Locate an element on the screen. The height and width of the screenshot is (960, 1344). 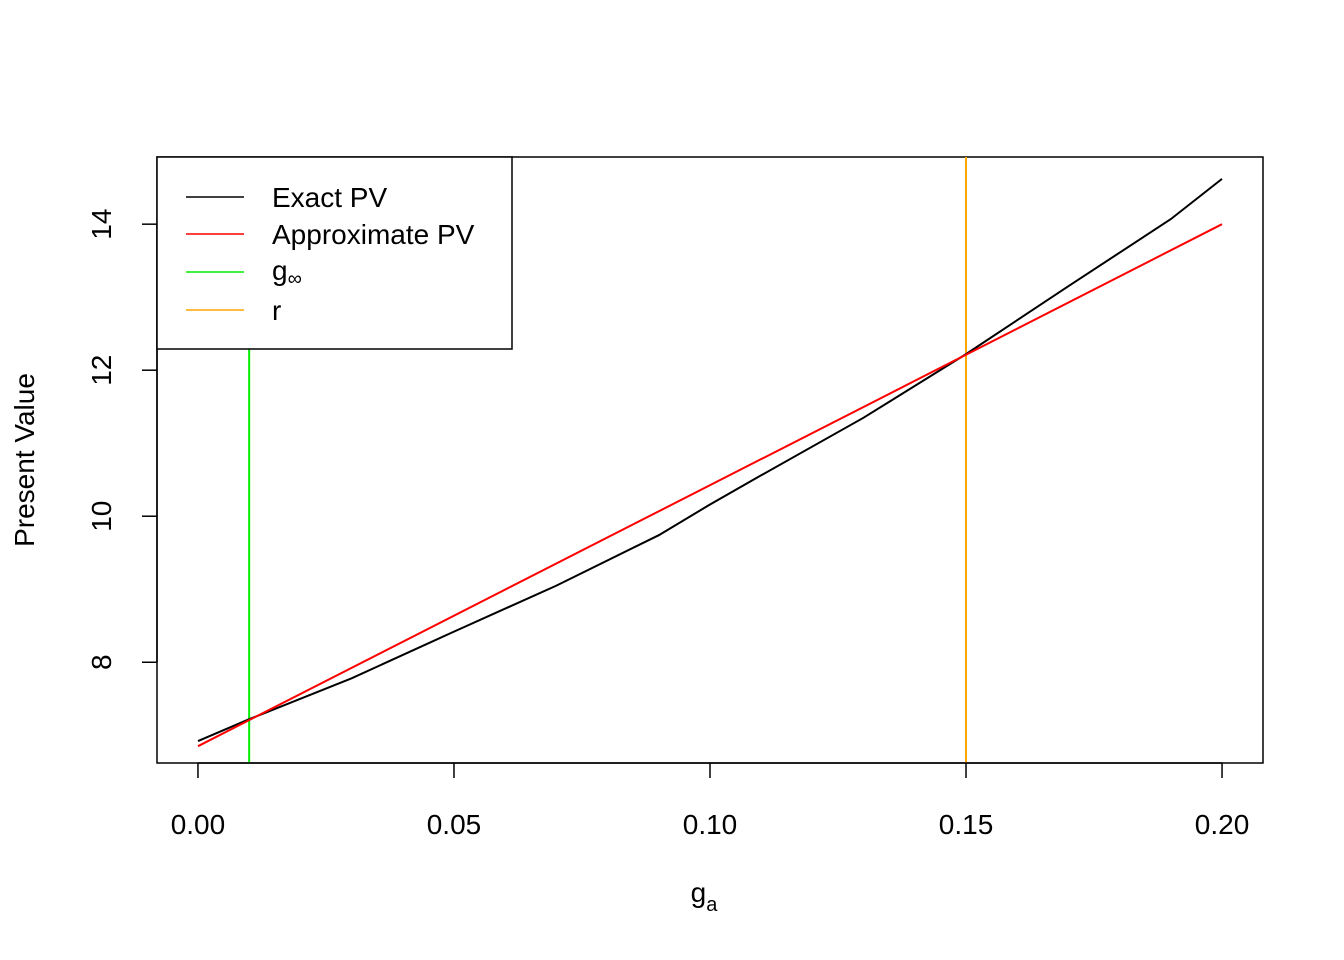
y-tick-label: 12 is located at coordinates (101, 370).